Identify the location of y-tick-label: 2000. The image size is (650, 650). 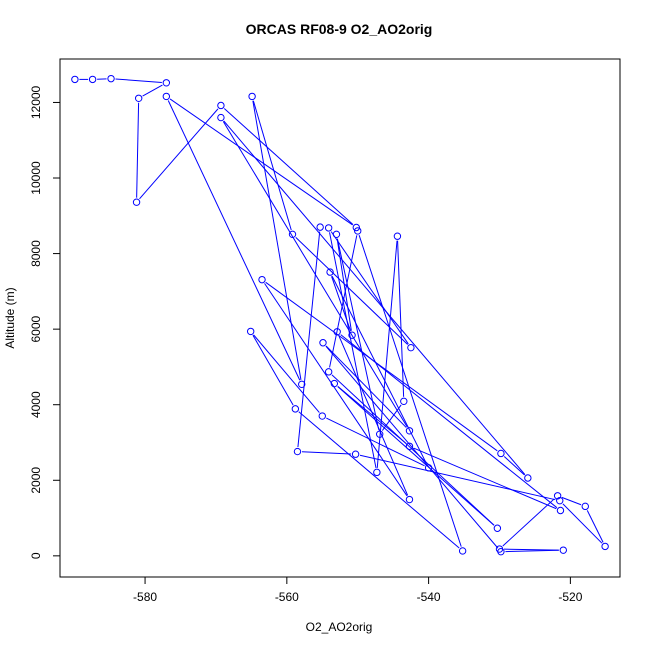
(36, 480).